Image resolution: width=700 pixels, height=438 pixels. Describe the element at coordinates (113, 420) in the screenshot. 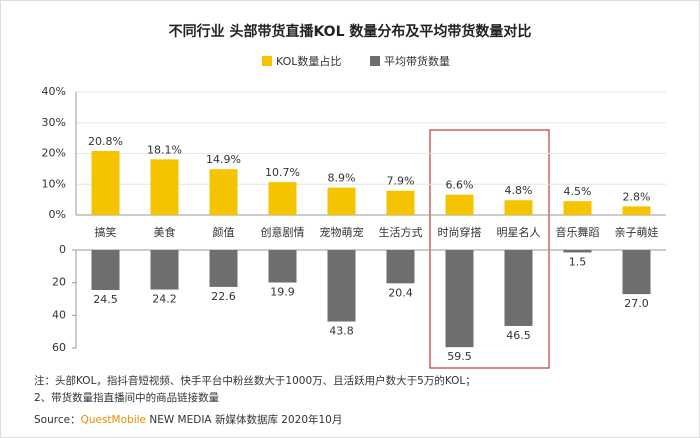

I see `source-brand: QuestMobile` at that location.